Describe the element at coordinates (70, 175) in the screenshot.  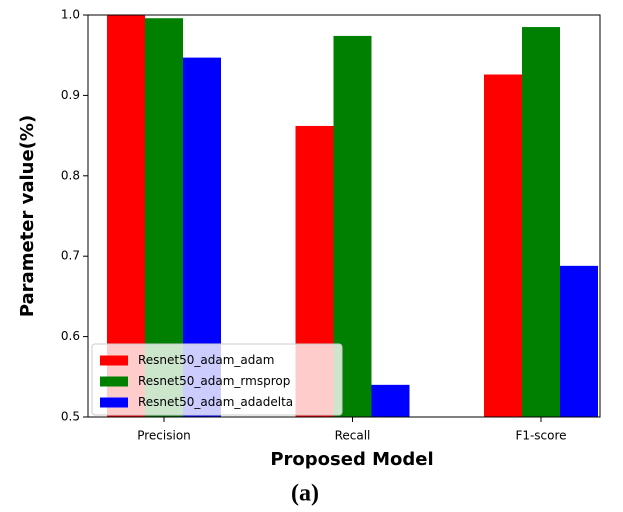
I see `y-tick-label: 0.8` at that location.